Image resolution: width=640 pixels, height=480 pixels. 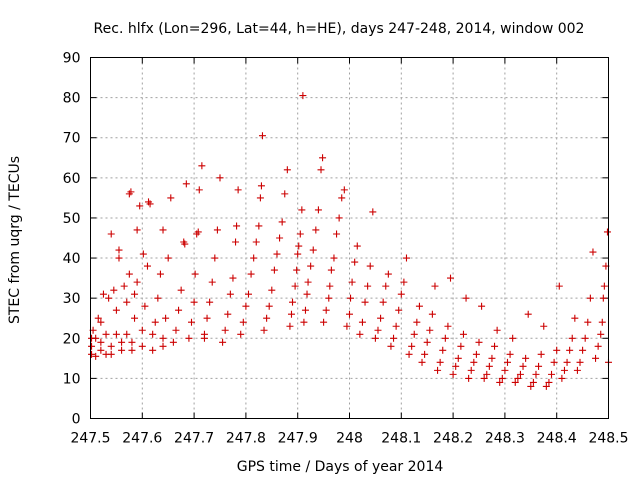 I want to click on y-tick-label: 50, so click(x=72, y=219).